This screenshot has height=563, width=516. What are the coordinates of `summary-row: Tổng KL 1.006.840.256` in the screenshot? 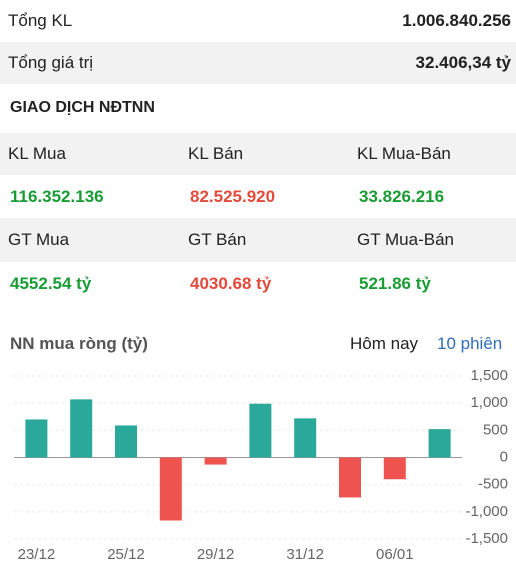 It's located at (258, 21).